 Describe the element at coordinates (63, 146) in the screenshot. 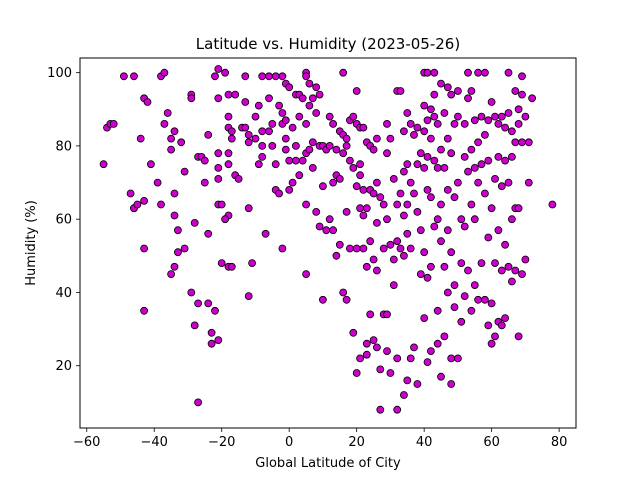

I see `y-tick-label: 80` at that location.